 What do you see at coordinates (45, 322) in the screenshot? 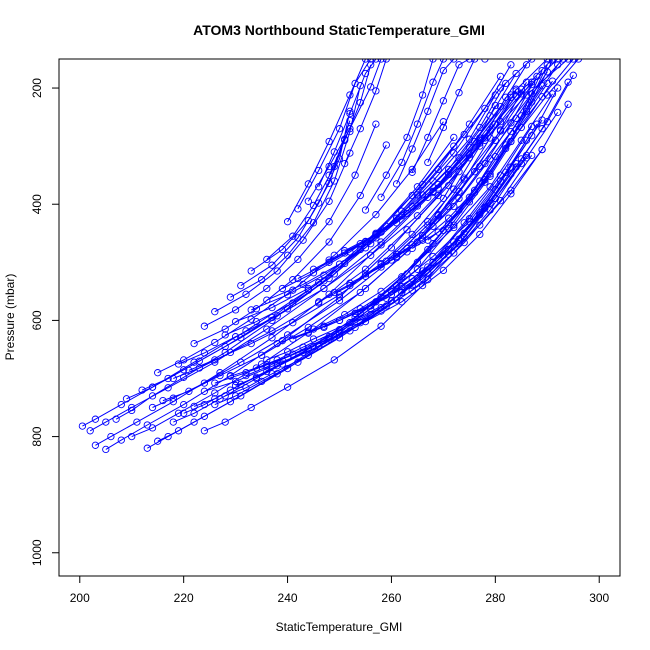
I see `y-axis: 200 400 600 800 1000` at bounding box center [45, 322].